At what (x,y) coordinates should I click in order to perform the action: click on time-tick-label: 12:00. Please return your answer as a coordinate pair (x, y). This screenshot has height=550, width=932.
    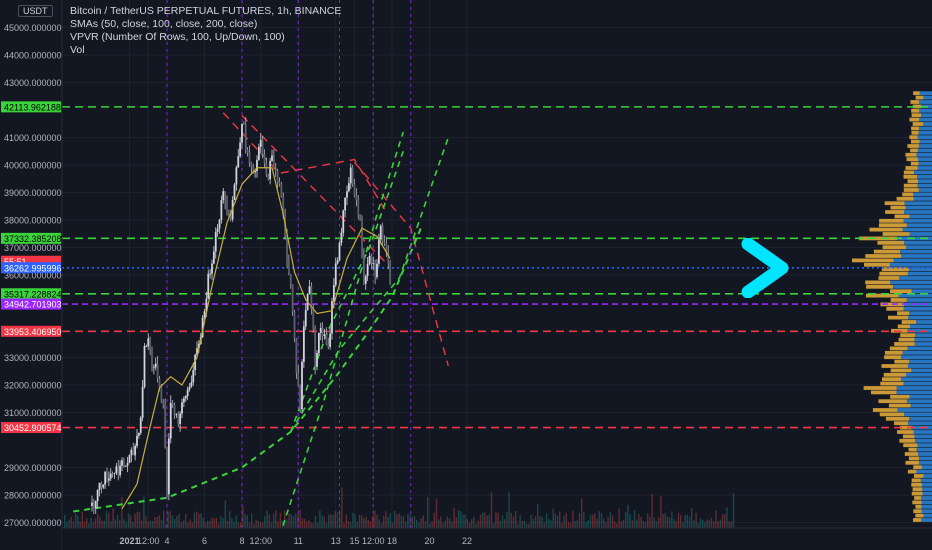
    Looking at the image, I should click on (260, 541).